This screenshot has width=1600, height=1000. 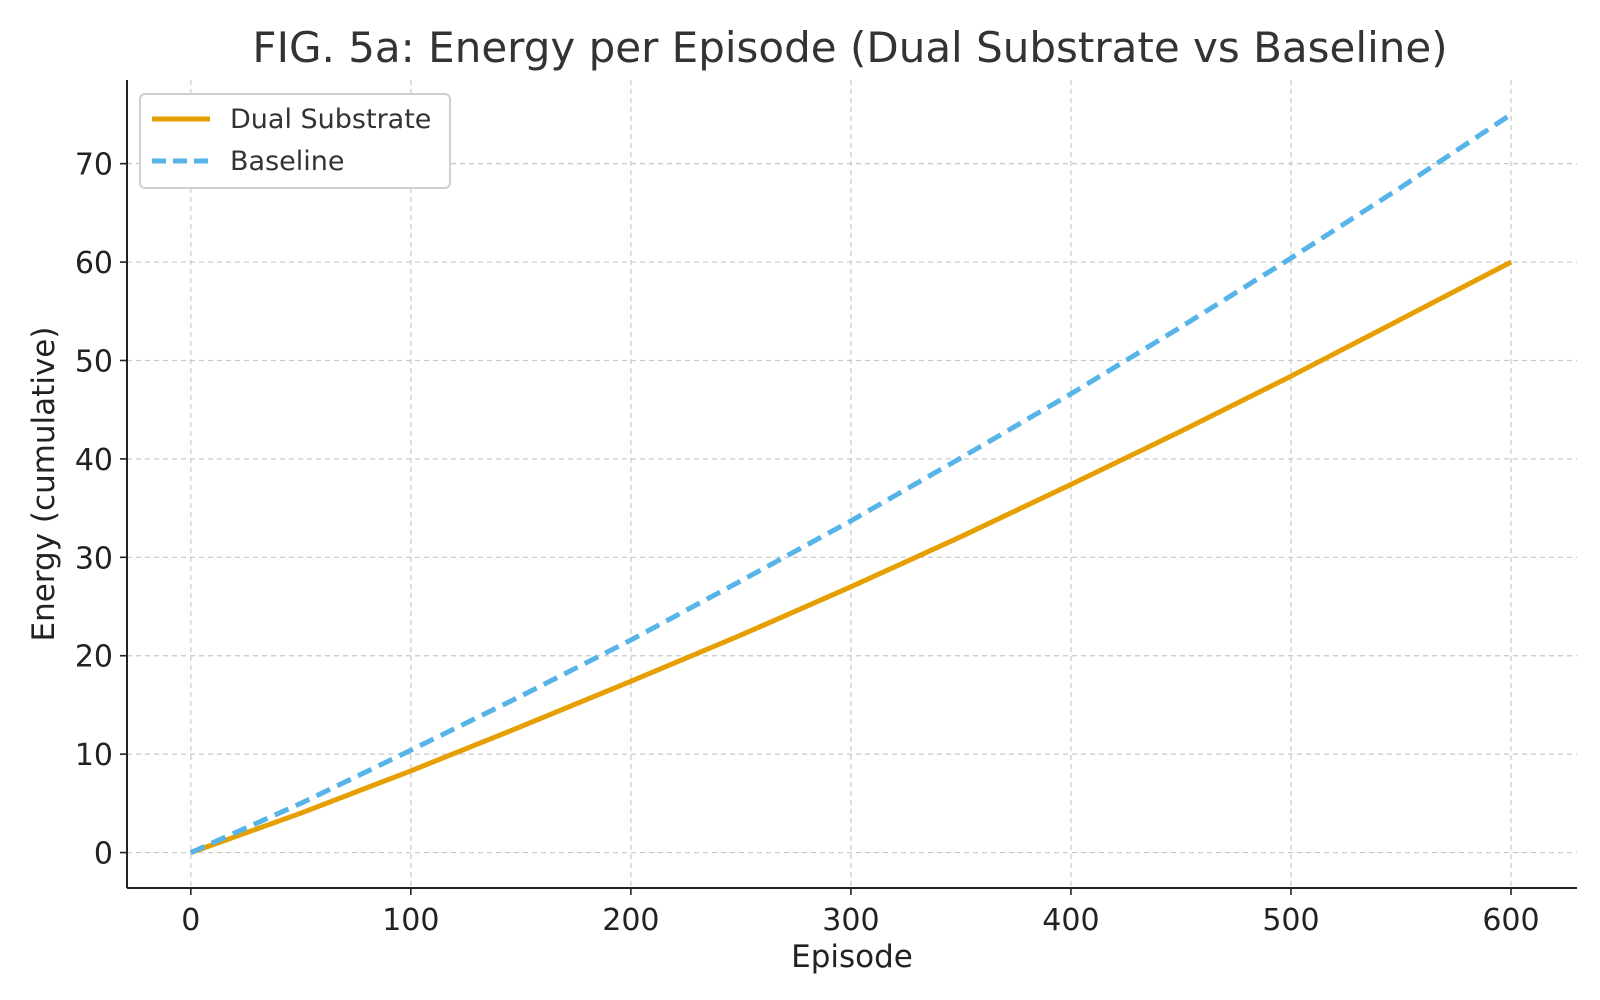 I want to click on legend-box, so click(x=295, y=141).